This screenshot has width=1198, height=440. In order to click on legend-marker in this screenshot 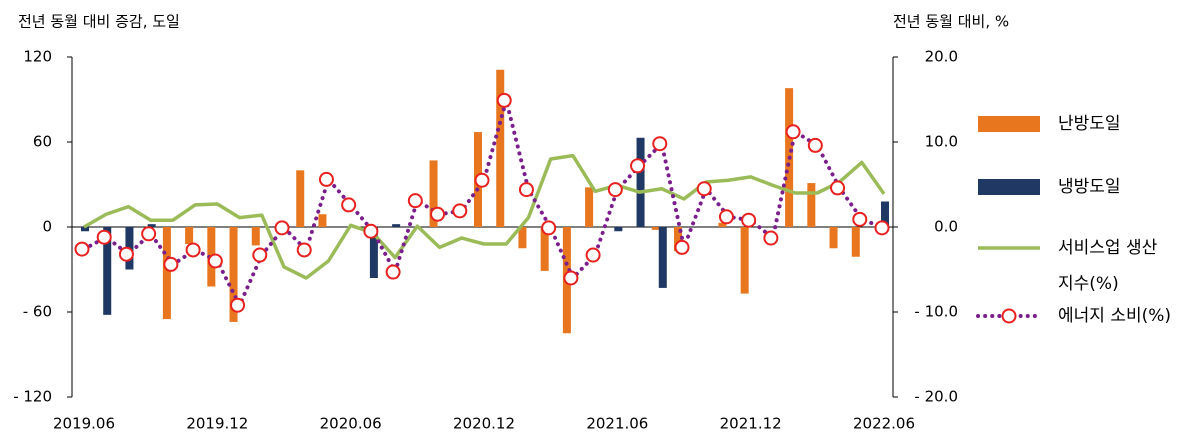, I will do `click(1009, 316)`.